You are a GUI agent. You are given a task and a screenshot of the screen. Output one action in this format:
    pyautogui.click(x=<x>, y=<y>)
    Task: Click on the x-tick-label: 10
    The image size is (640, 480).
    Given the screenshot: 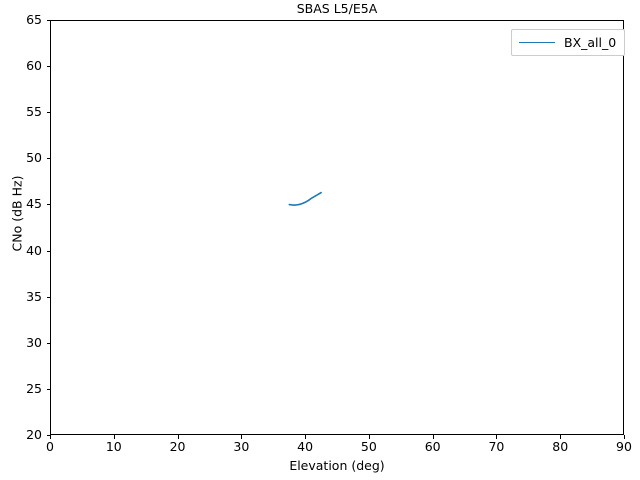 What is the action you would take?
    pyautogui.click(x=113, y=446)
    